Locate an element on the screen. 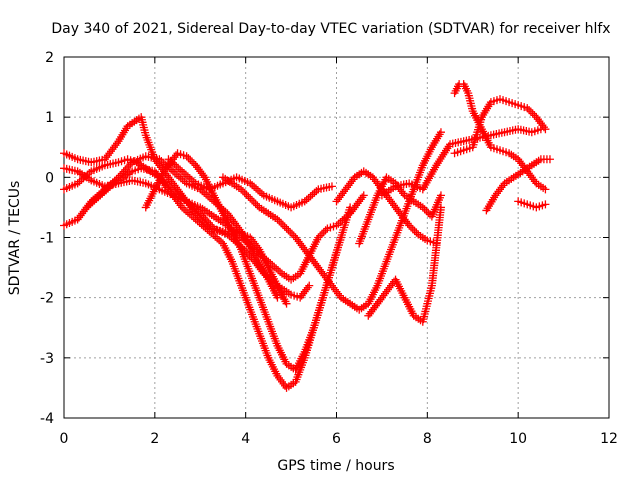  y-tick-label: 0 is located at coordinates (49, 178).